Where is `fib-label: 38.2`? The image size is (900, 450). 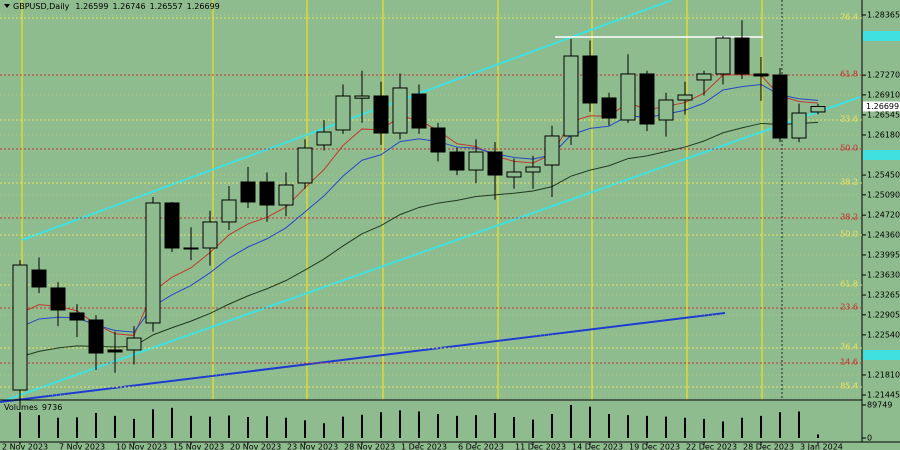 fib-label: 38.2 is located at coordinates (849, 217).